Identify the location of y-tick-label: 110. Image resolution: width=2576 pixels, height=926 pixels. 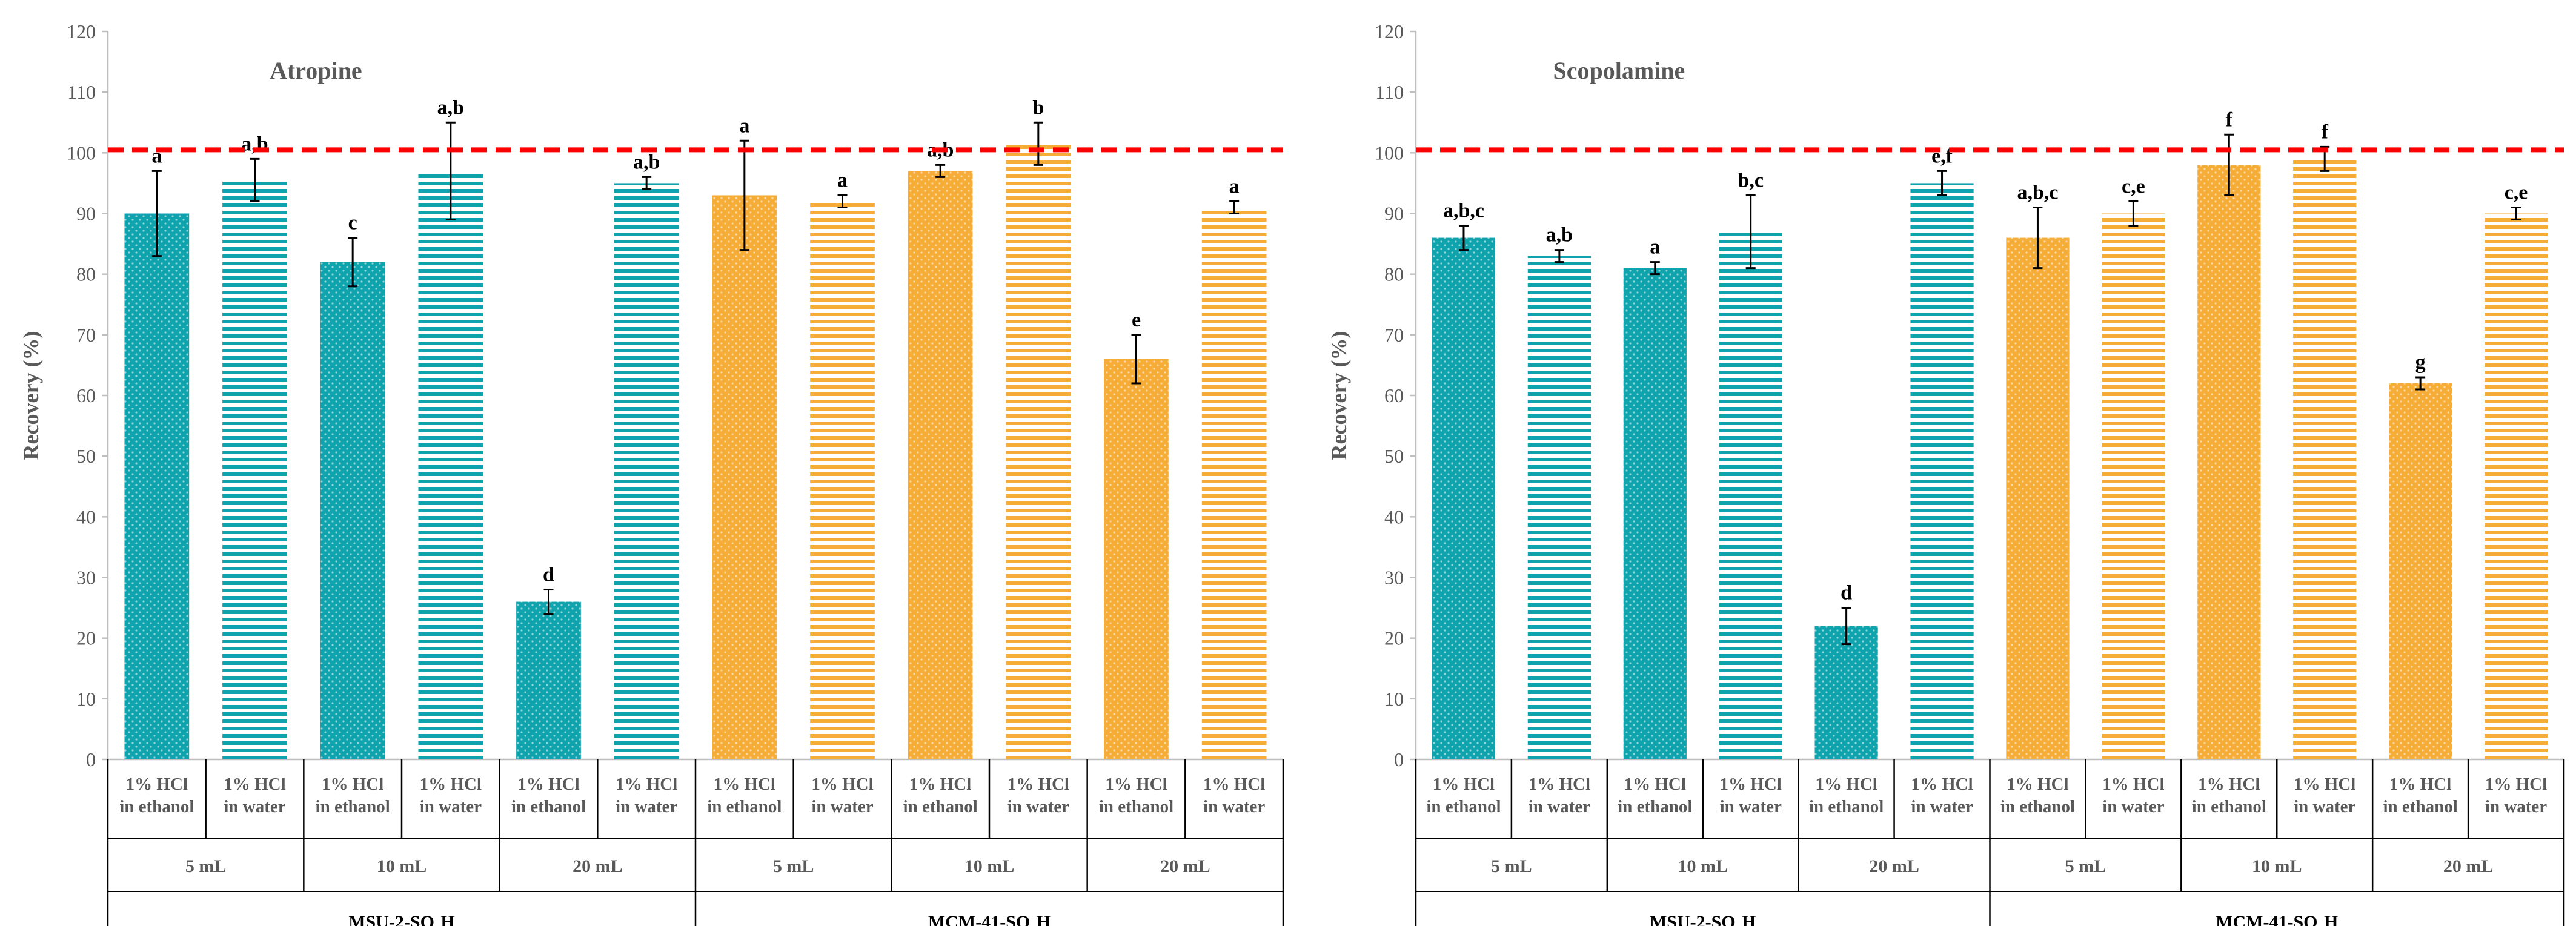
(1389, 92).